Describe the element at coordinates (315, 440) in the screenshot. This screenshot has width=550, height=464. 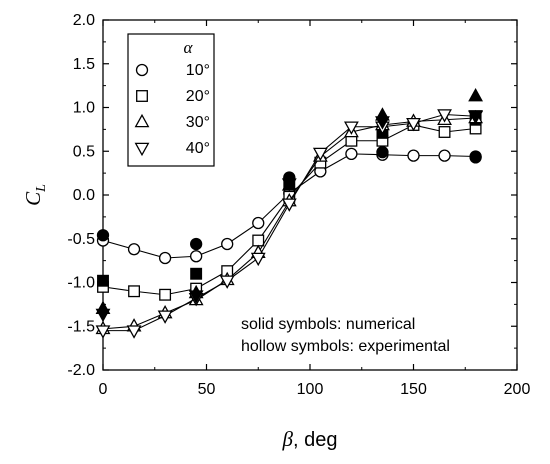
I see `x-axis-unit: , deg` at that location.